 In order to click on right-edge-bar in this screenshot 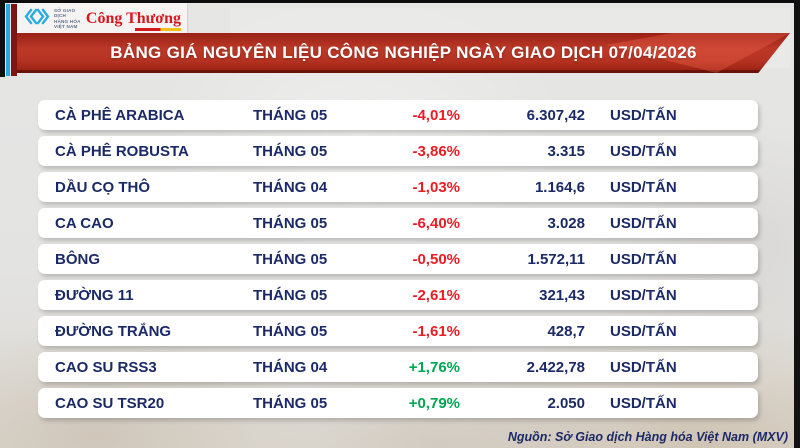, I will do `click(797, 224)`.